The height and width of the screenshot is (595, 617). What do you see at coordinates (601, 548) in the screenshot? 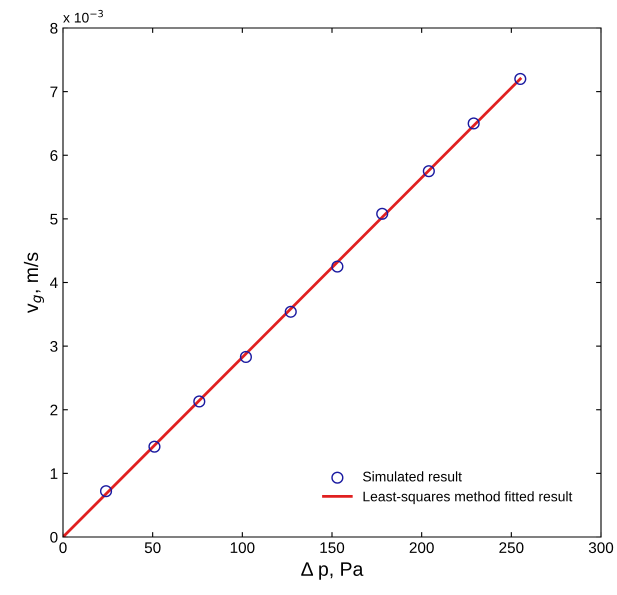
I see `x-tick-label: 300` at bounding box center [601, 548].